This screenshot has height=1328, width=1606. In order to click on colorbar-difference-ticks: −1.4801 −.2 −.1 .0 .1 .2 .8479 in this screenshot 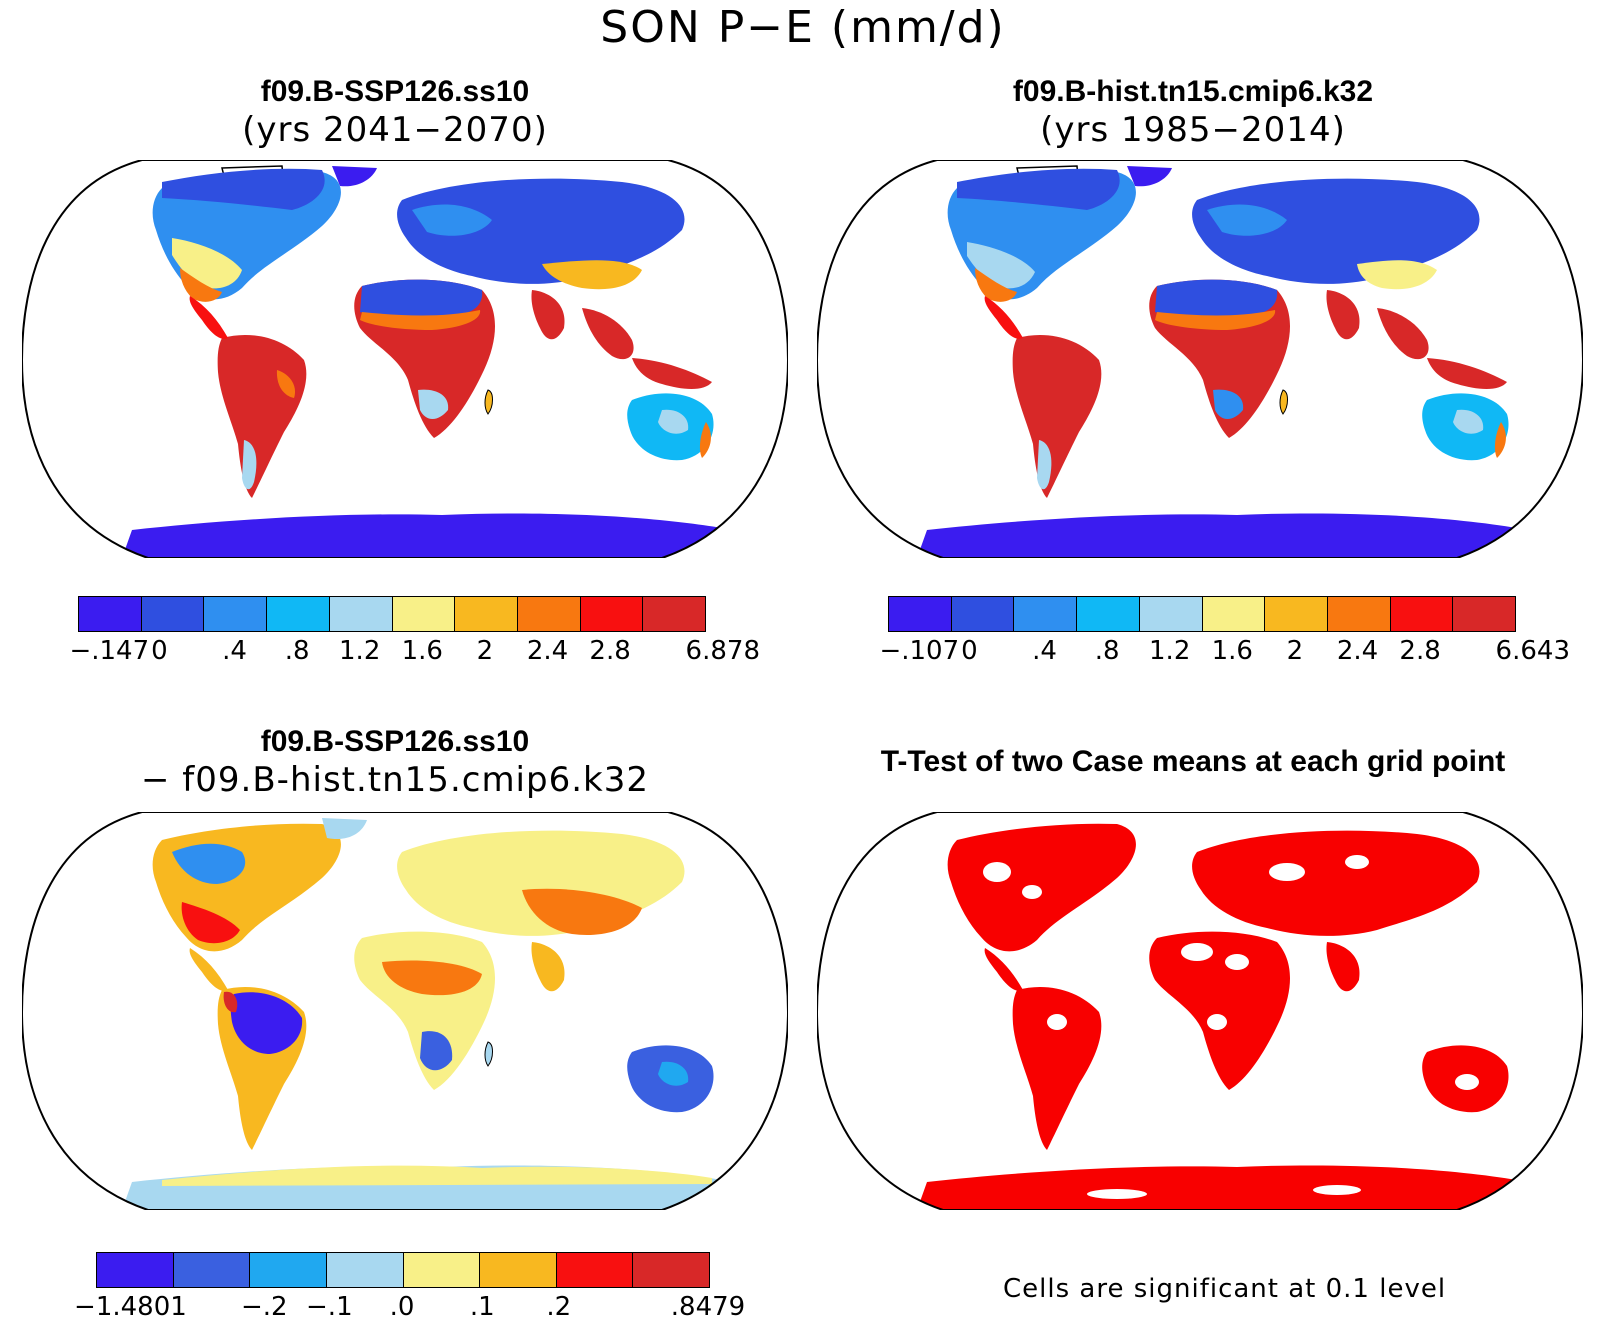, I will do `click(409, 1310)`.